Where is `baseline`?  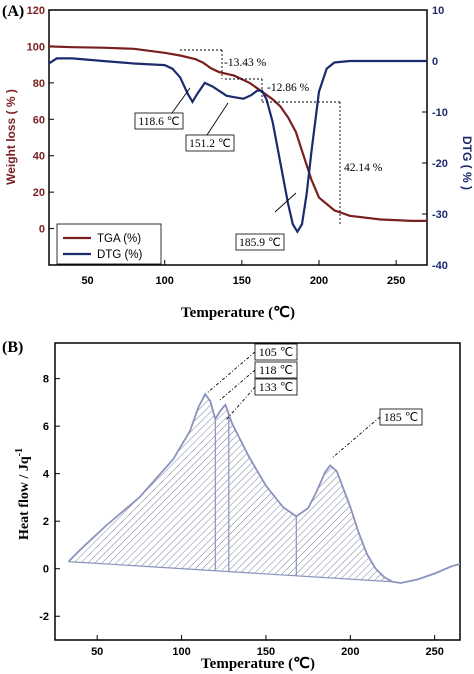
baseline is located at coordinates (230, 572).